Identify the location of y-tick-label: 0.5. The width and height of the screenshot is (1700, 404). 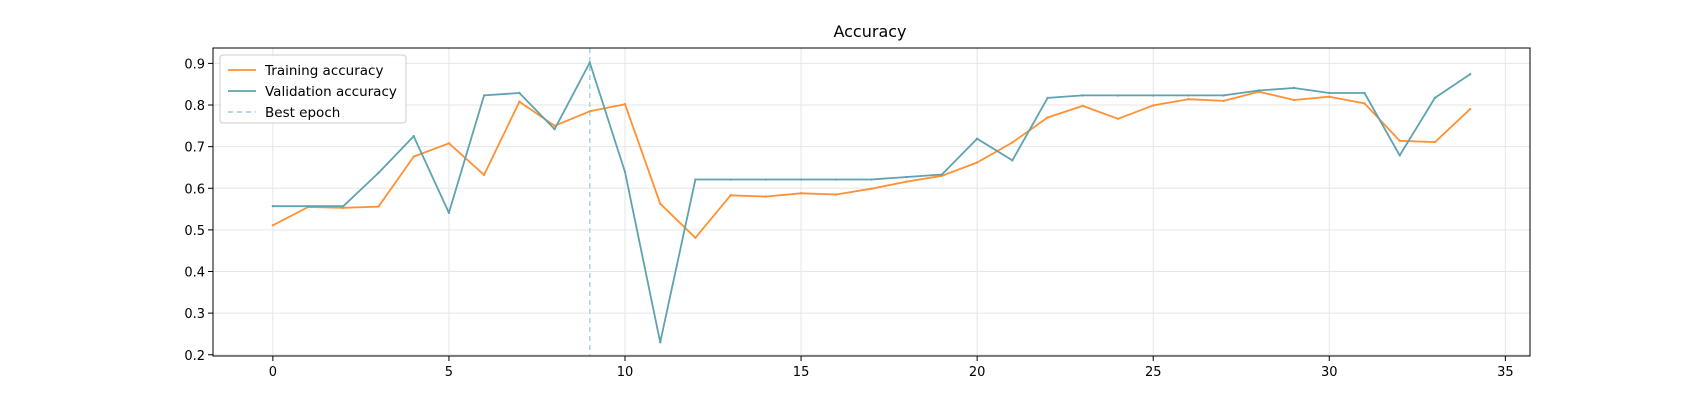
(194, 231).